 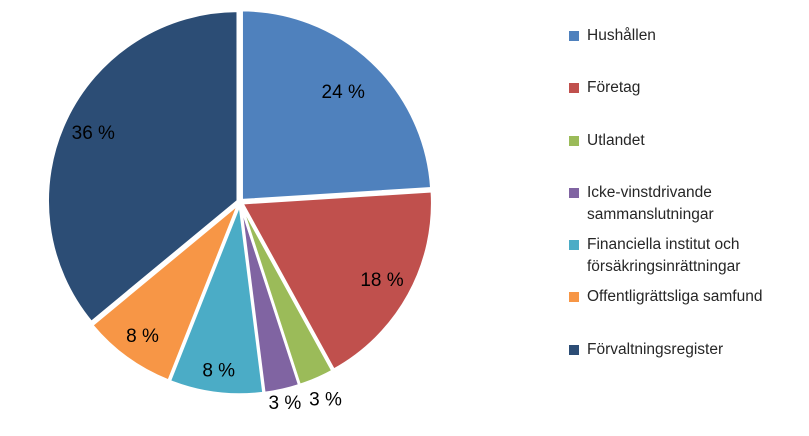 What do you see at coordinates (650, 203) in the screenshot?
I see `legend-label: Icke-vinstdrivande sammanslutningar` at bounding box center [650, 203].